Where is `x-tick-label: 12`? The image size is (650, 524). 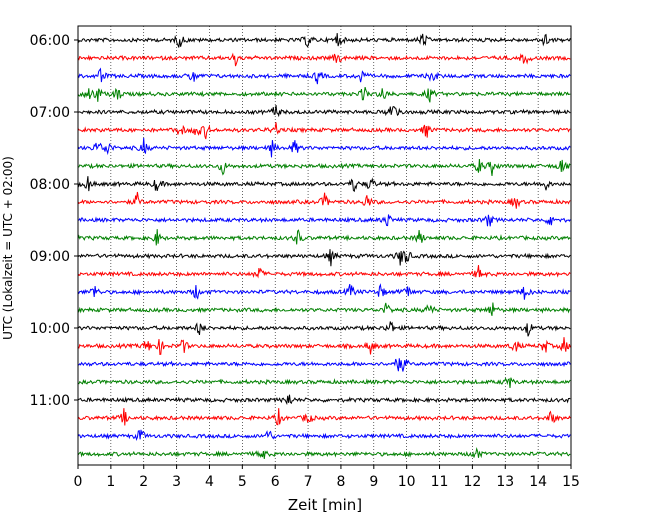
x-tick-label: 12 is located at coordinates (472, 482).